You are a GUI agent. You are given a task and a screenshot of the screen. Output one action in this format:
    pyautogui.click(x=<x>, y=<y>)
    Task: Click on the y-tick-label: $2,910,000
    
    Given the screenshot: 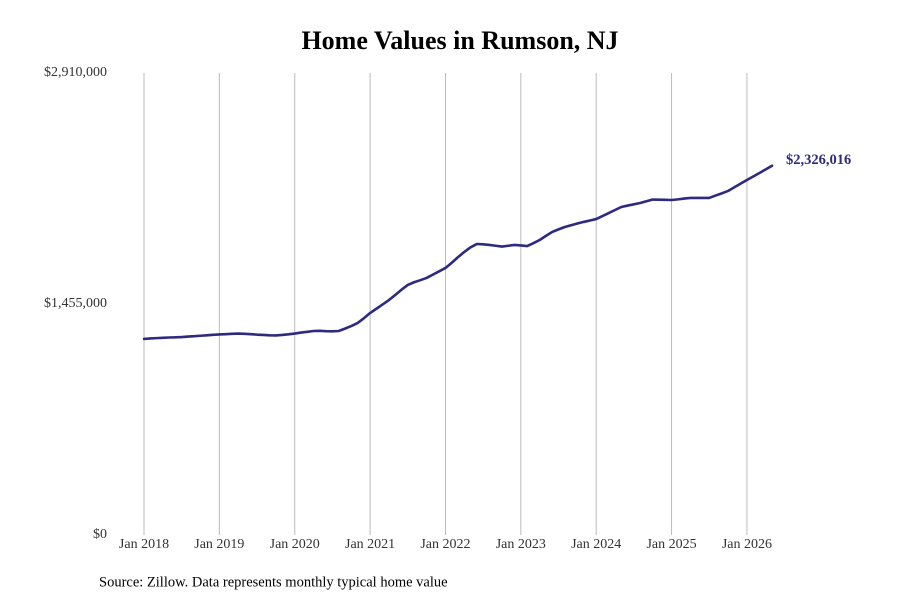 What is the action you would take?
    pyautogui.click(x=75, y=72)
    